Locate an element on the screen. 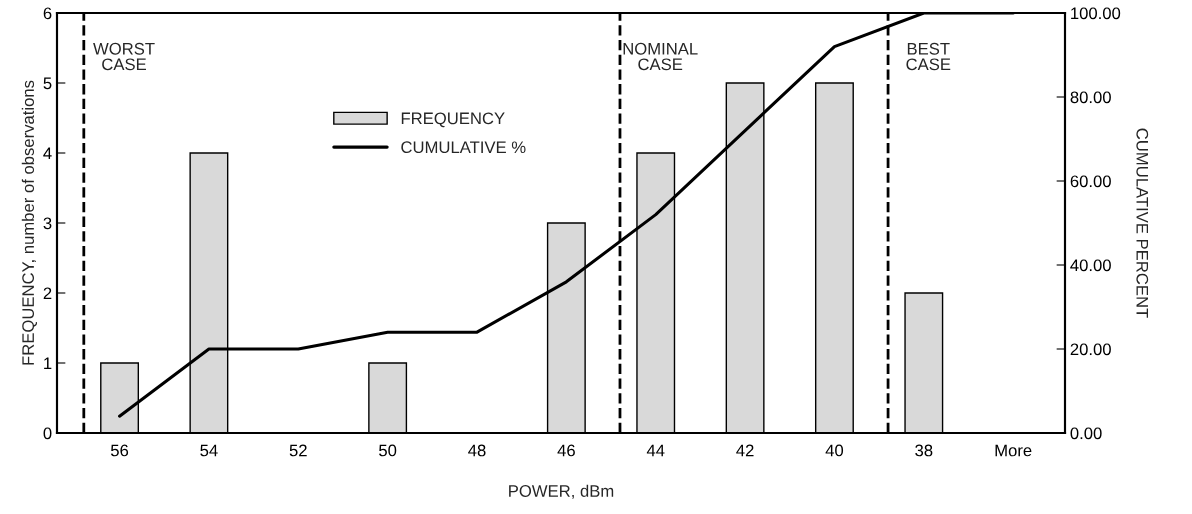  annotation: WORST CASE is located at coordinates (124, 56).